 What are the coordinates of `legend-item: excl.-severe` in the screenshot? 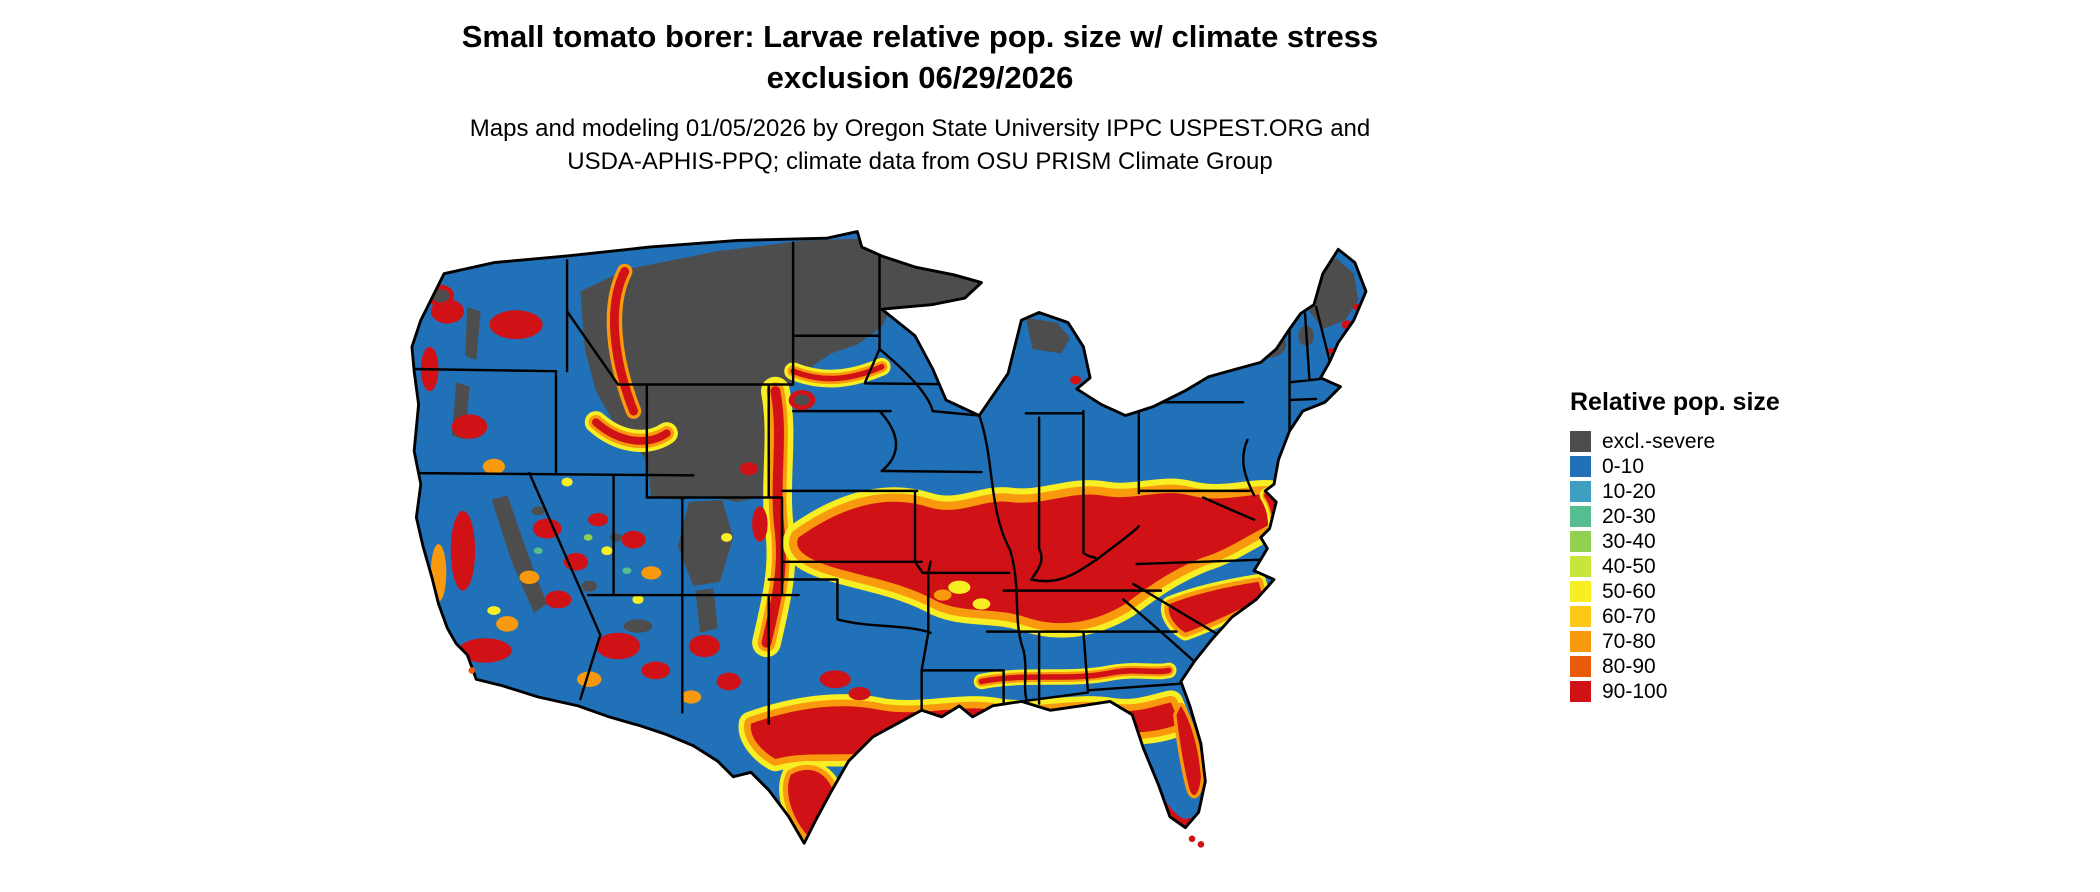 It's located at (1685, 441).